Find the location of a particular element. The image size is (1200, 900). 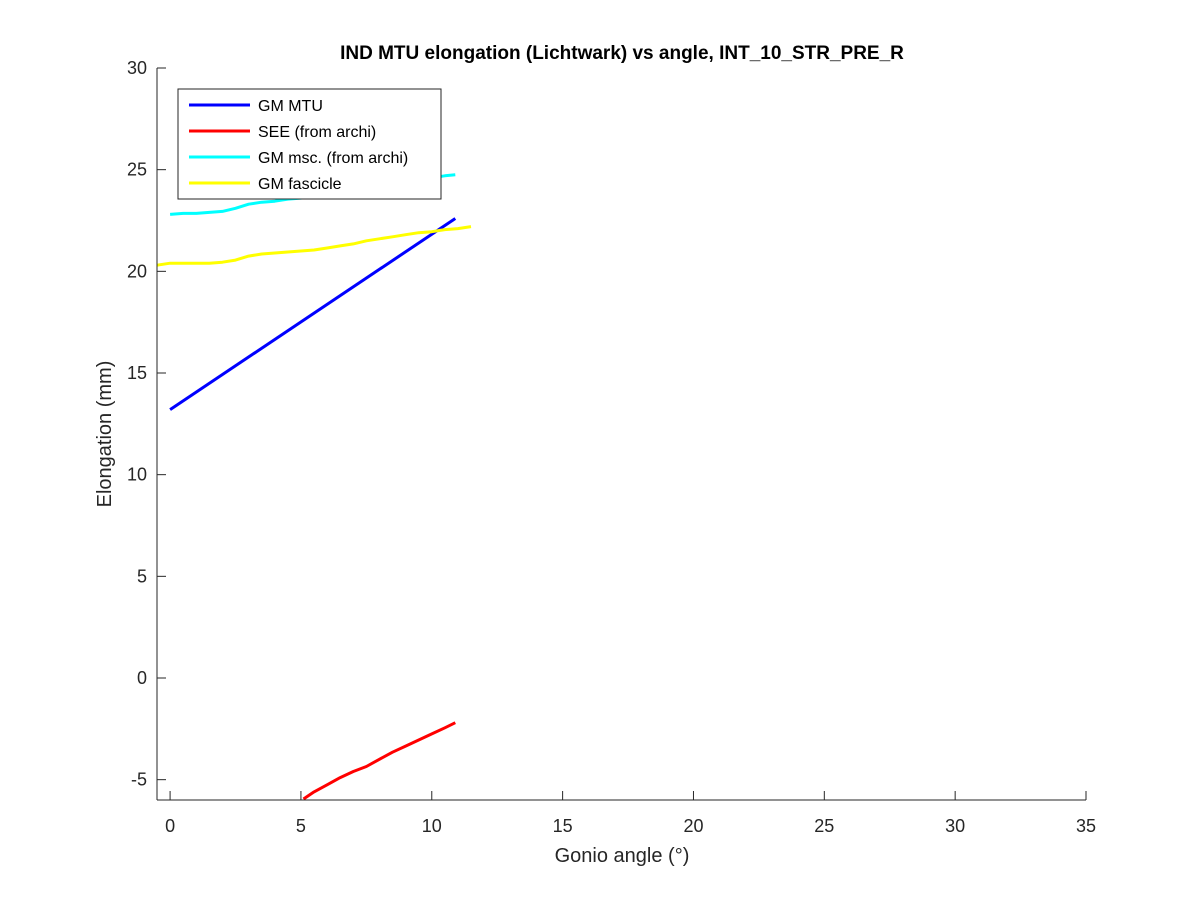

legend-label-1: SEE (from archi) is located at coordinates (317, 132).